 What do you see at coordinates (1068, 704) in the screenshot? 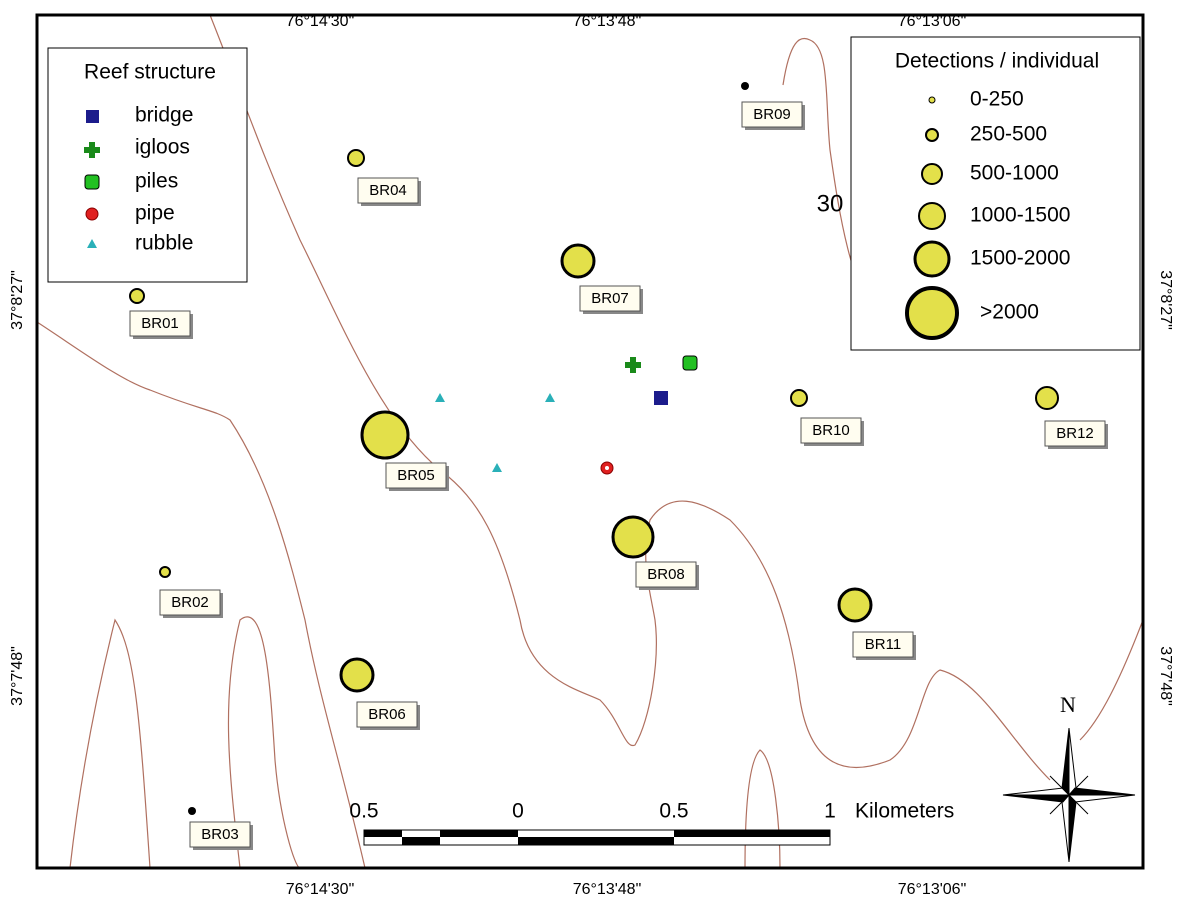
I see `north-label: N` at bounding box center [1068, 704].